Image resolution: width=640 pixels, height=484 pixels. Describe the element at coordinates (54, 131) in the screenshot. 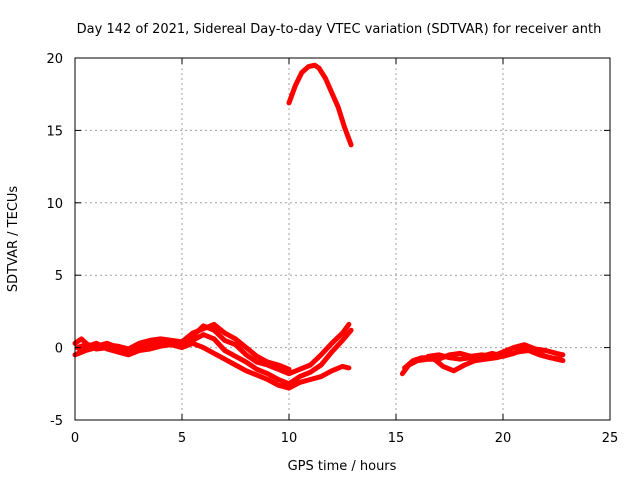

I see `y-tick-label: 15` at that location.